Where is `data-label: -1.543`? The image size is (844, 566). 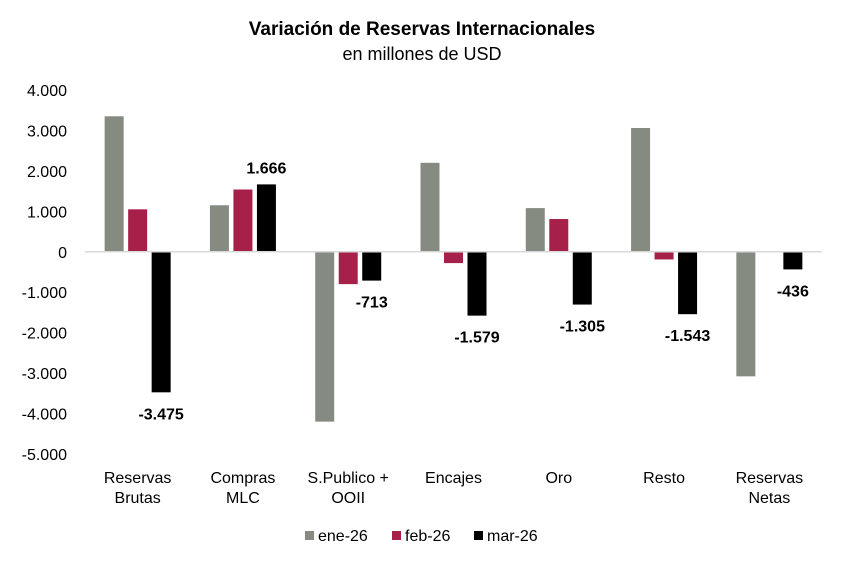 data-label: -1.543 is located at coordinates (687, 336).